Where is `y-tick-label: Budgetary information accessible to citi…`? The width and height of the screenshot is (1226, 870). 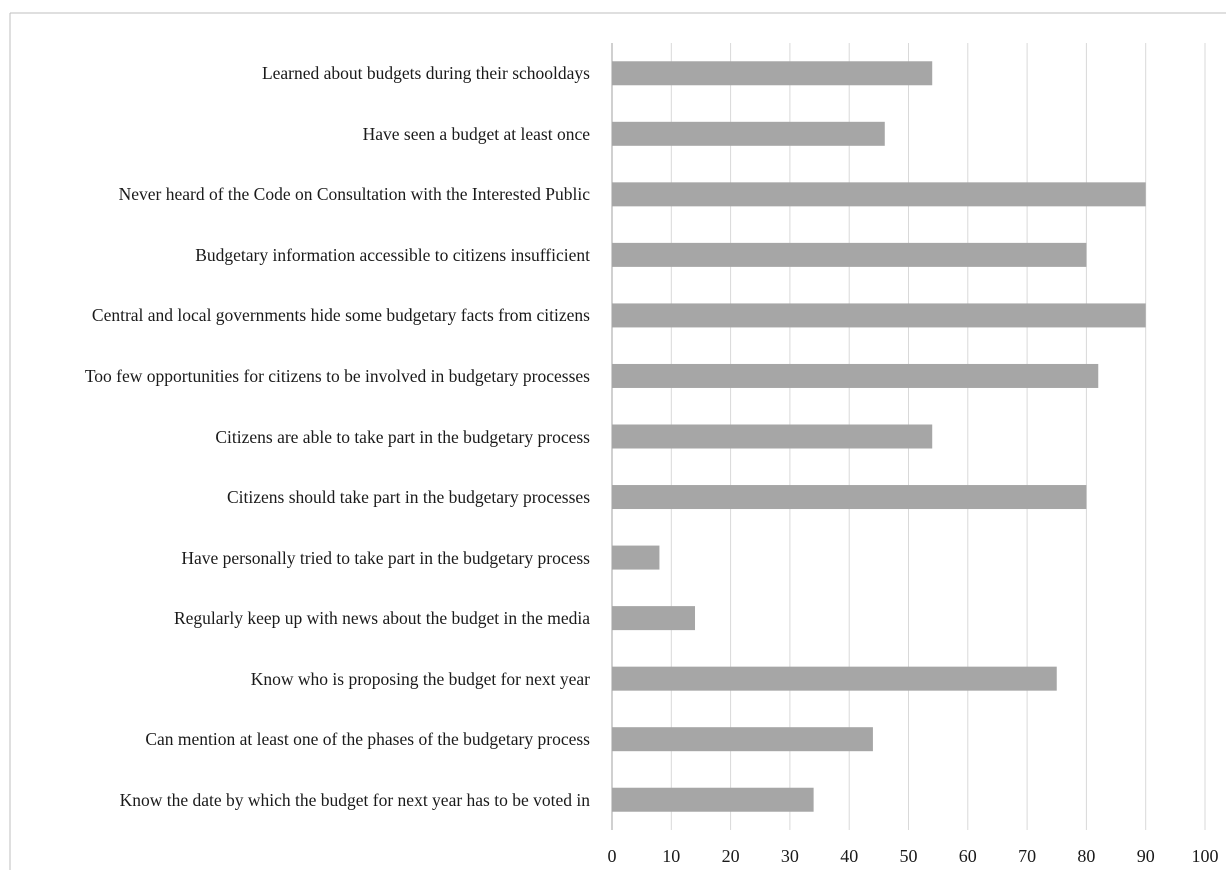
y-tick-label: Budgetary information accessible to citi… is located at coordinates (392, 254).